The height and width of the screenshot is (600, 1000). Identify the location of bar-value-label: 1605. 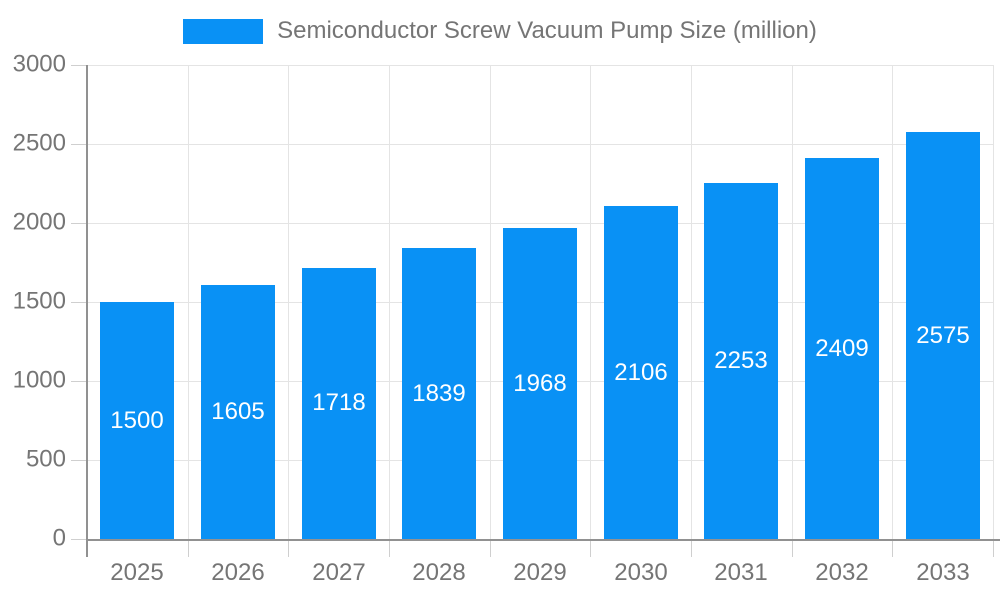
(238, 411).